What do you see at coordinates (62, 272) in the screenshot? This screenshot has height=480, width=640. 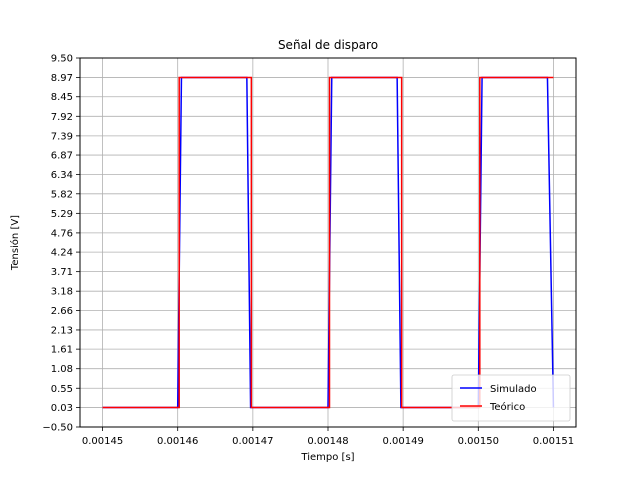 I see `y-tick-label: 3.71` at bounding box center [62, 272].